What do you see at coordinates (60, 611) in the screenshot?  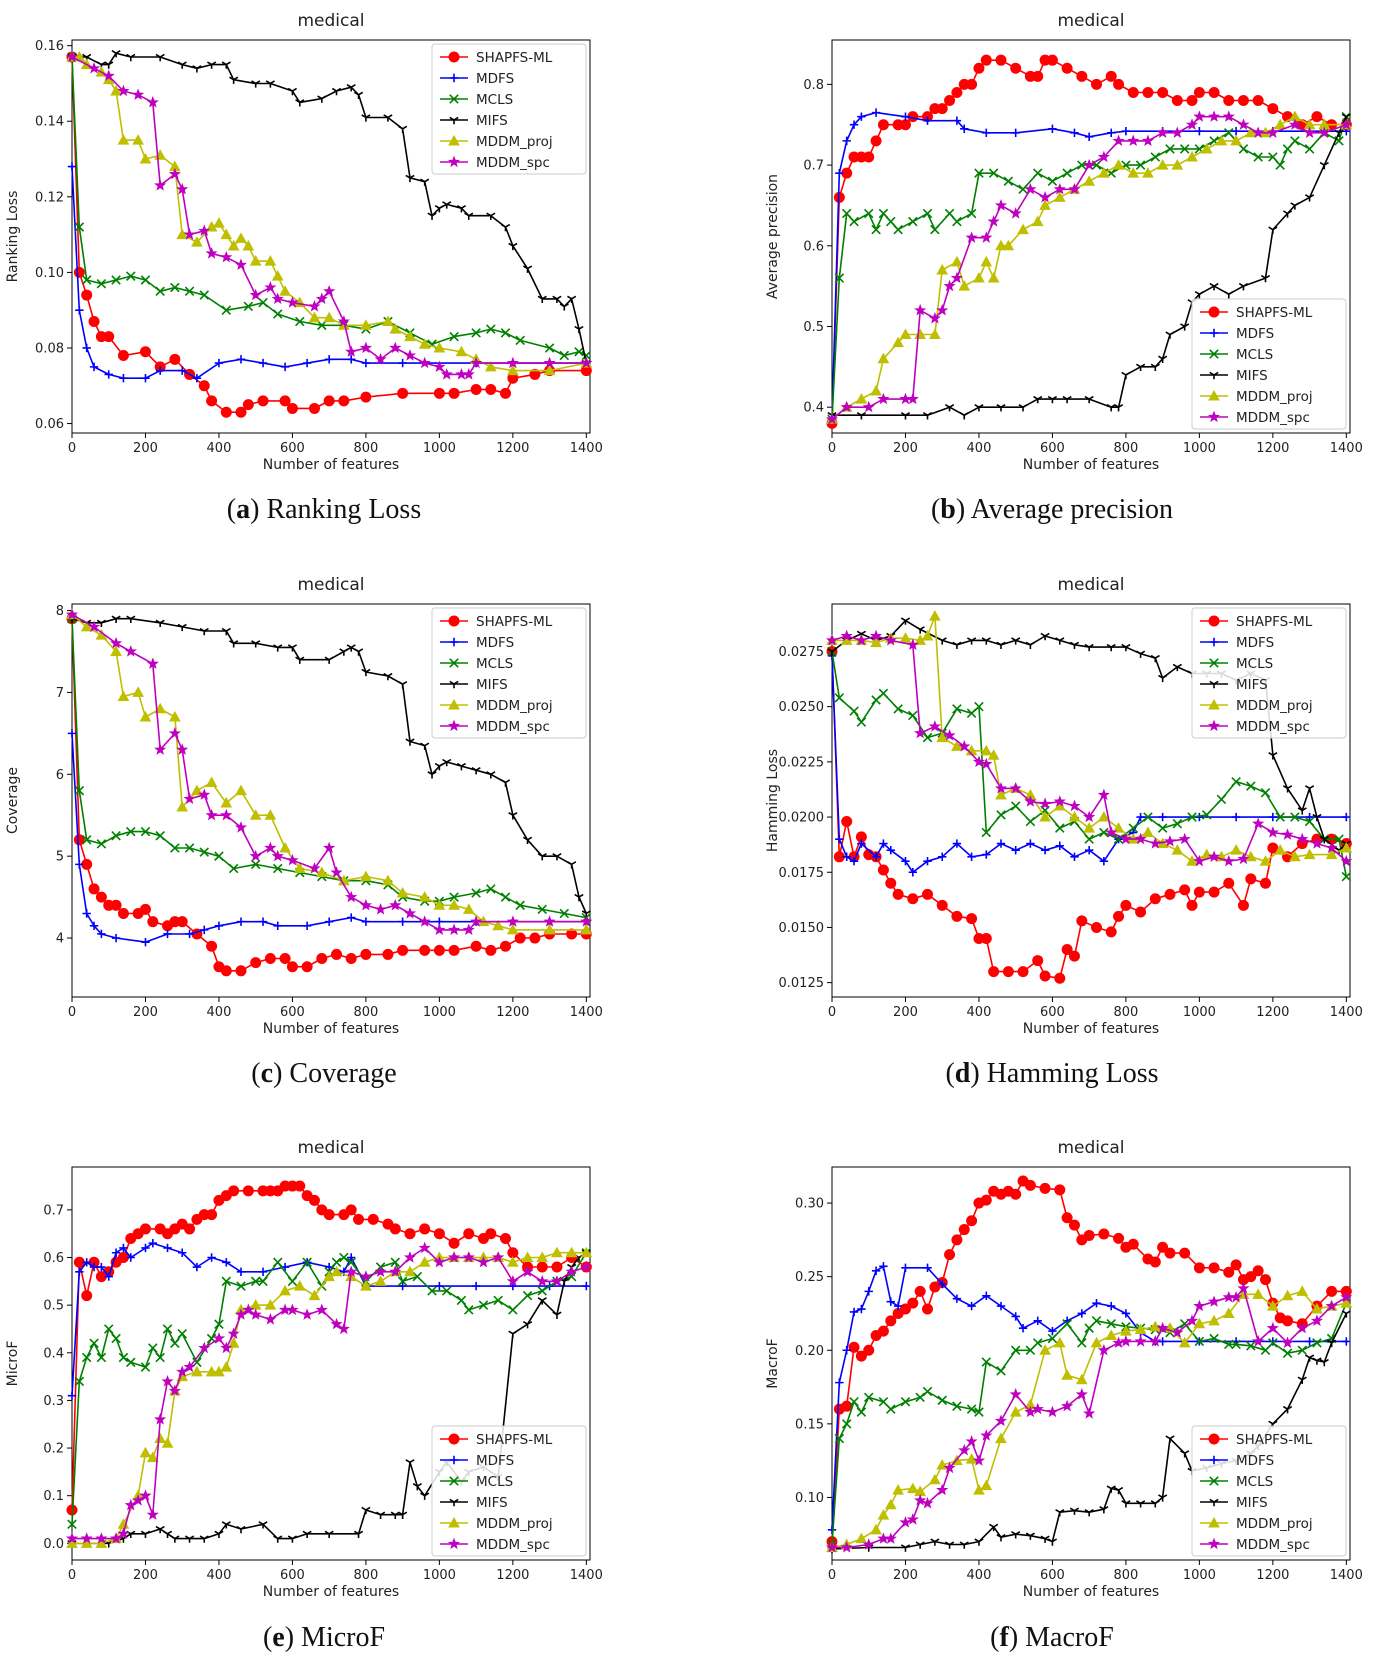 I see `y-tick-label: 8` at bounding box center [60, 611].